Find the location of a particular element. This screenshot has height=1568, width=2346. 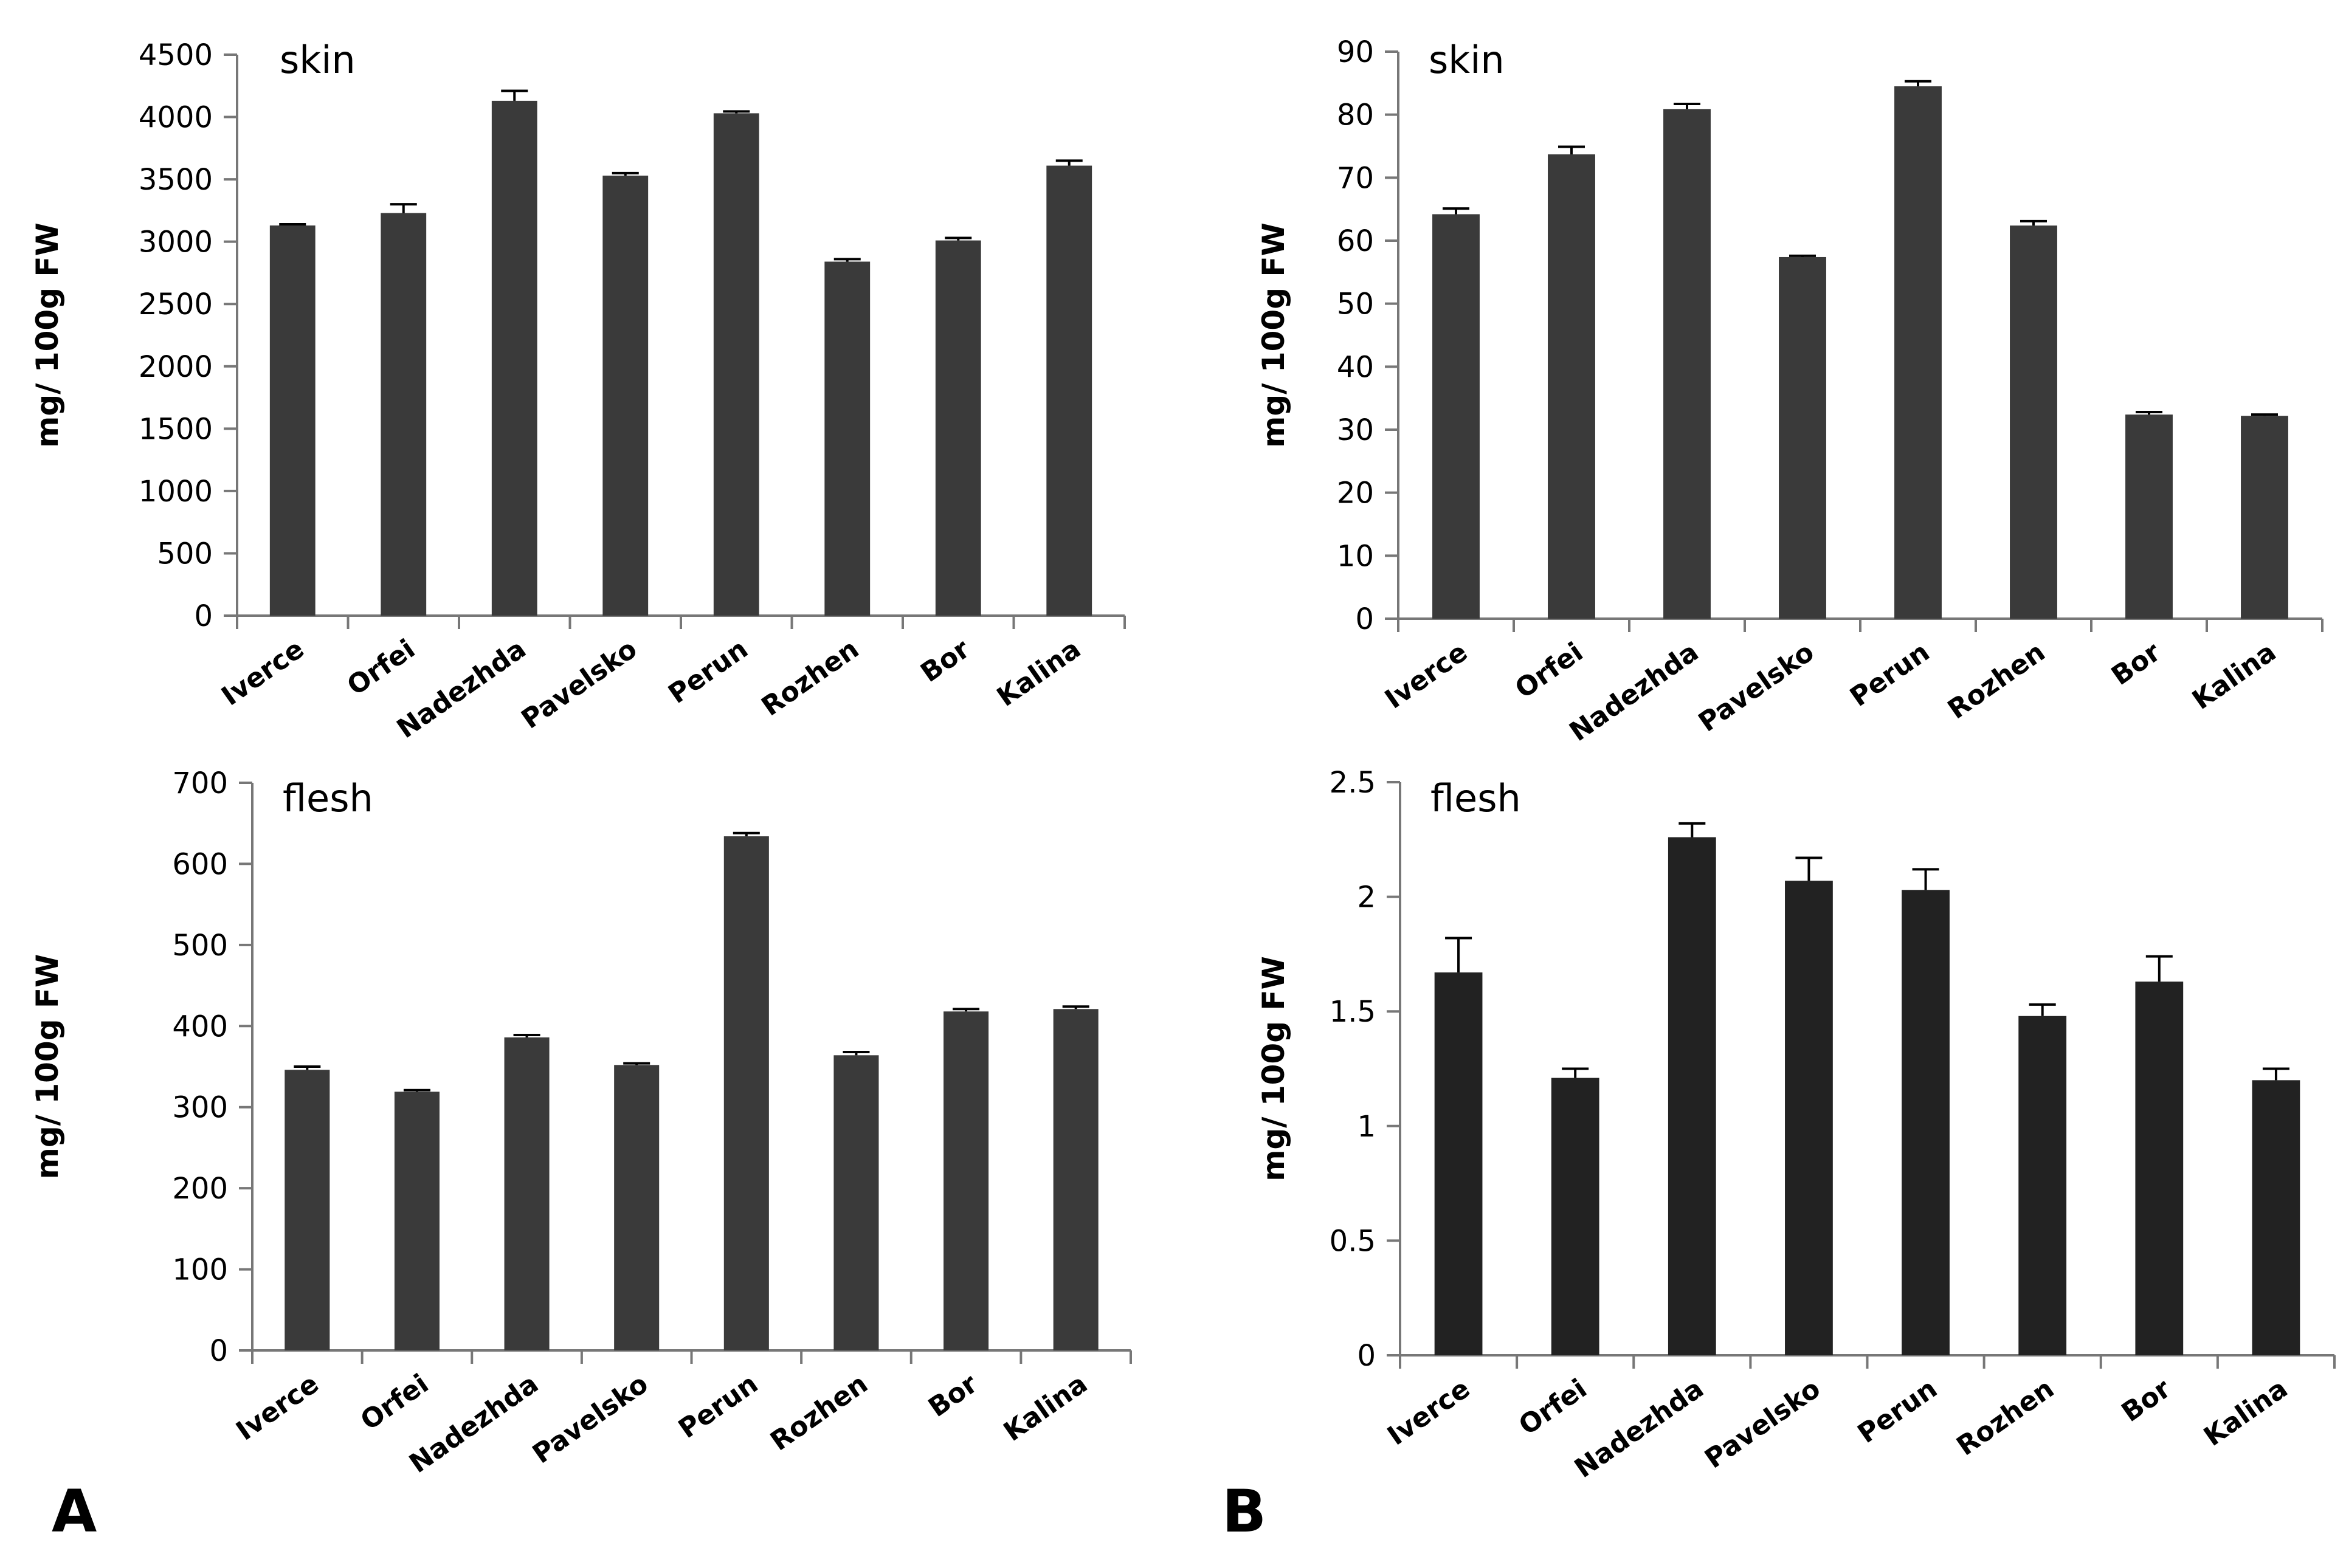

y-tick-label: 70 is located at coordinates (1355, 178).